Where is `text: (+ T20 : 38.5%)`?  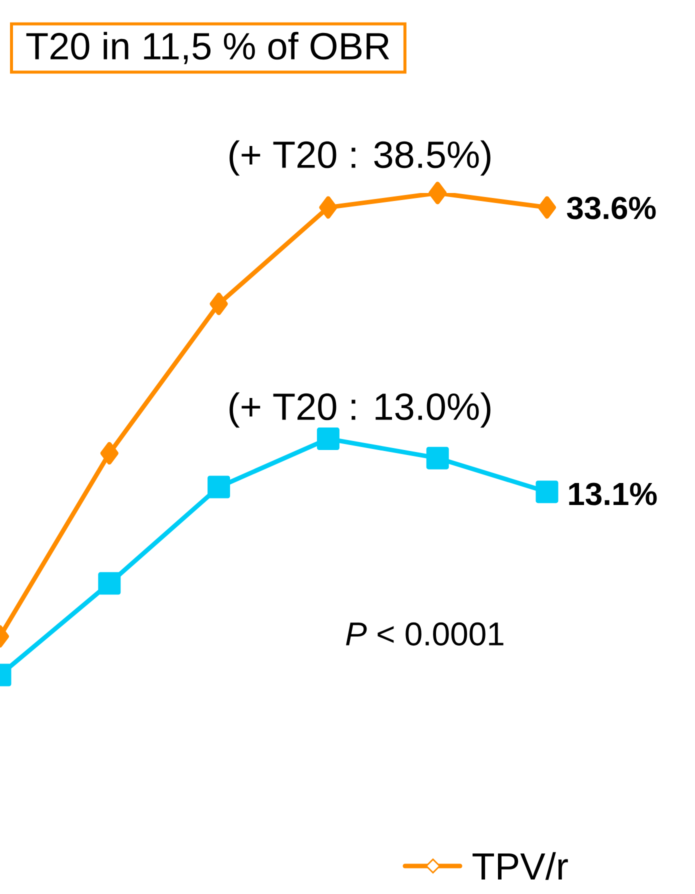
text: (+ T20 : 38.5%) is located at coordinates (360, 158).